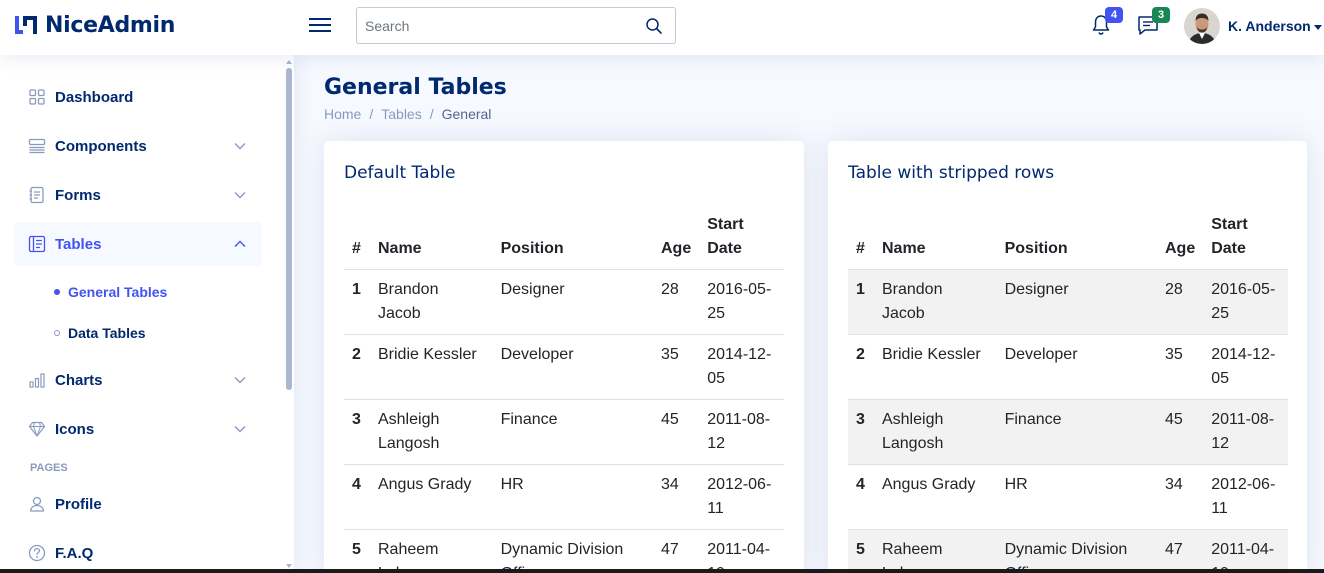  I want to click on sidebar-section-heading: Pages, so click(49, 468).